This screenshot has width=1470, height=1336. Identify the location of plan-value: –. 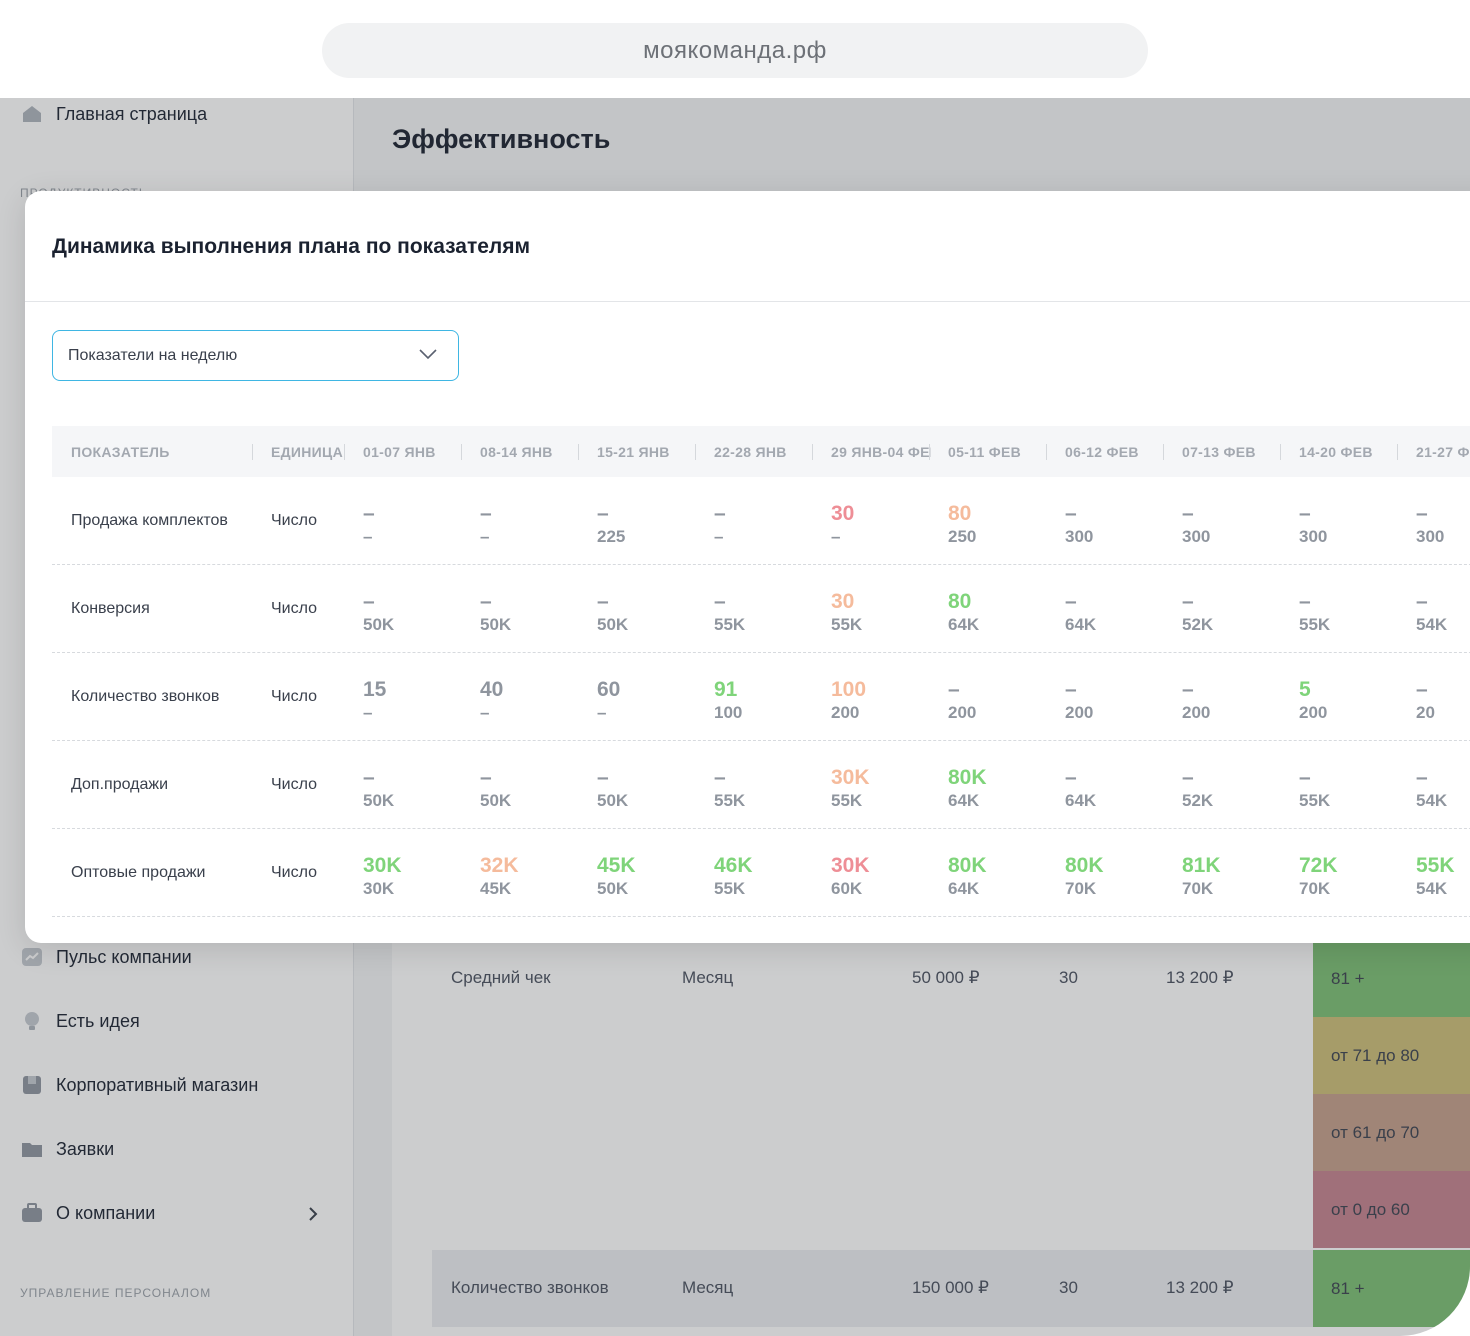
(368, 712).